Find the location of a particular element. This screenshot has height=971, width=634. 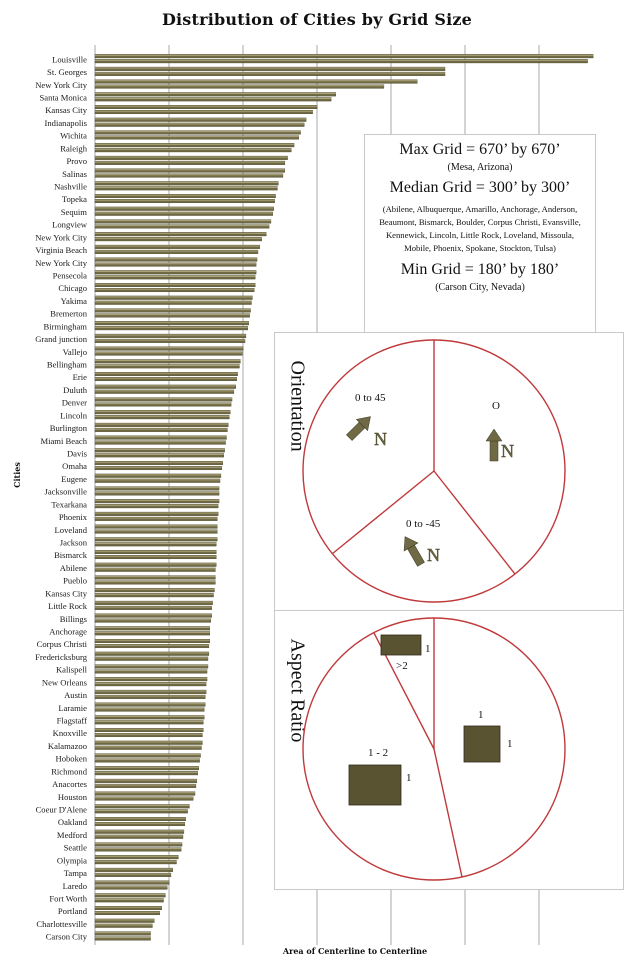

category-label: Virginia Beach is located at coordinates (61, 250).